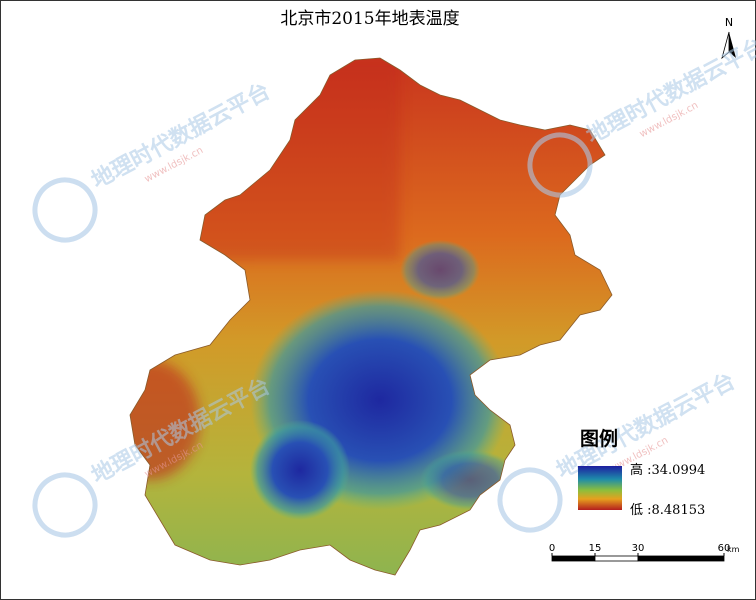  Describe the element at coordinates (595, 548) in the screenshot. I see `scale-label: 15` at that location.